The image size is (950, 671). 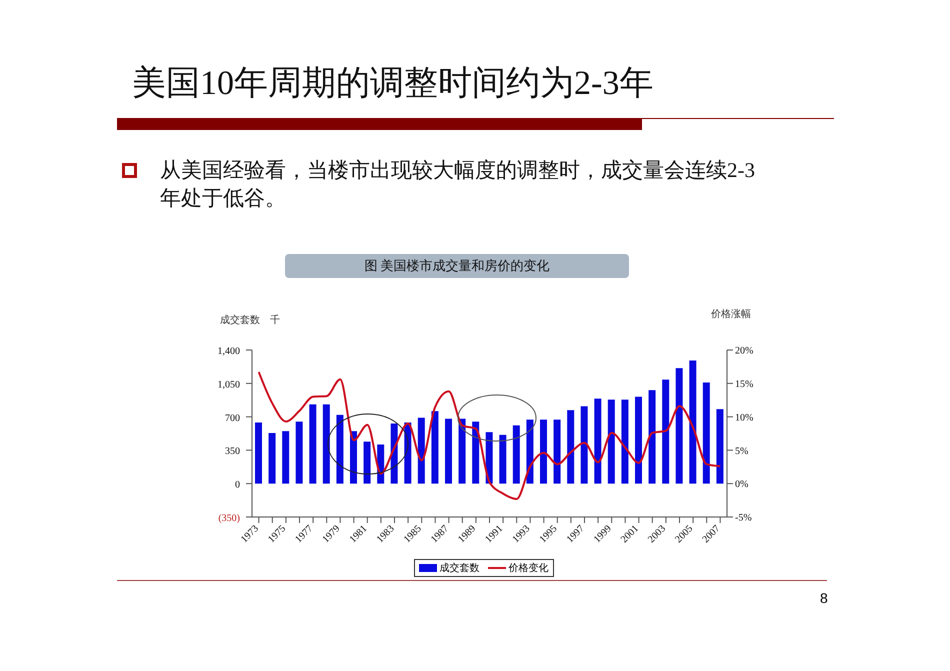 I want to click on y2-axis-title: 价格涨幅, so click(x=731, y=314).